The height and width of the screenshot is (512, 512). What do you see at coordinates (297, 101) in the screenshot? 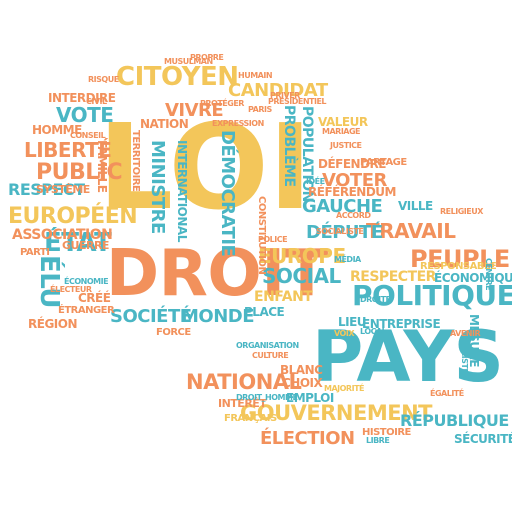
I see `word-70: PRÉSIDENTIEL` at bounding box center [297, 101].